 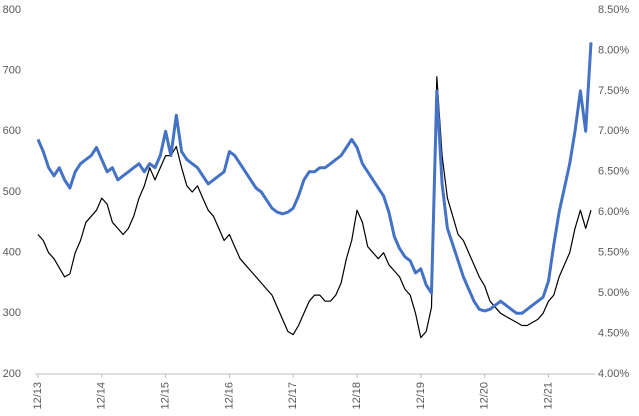 I want to click on y2-tick-label: 7.00%, so click(x=613, y=131).